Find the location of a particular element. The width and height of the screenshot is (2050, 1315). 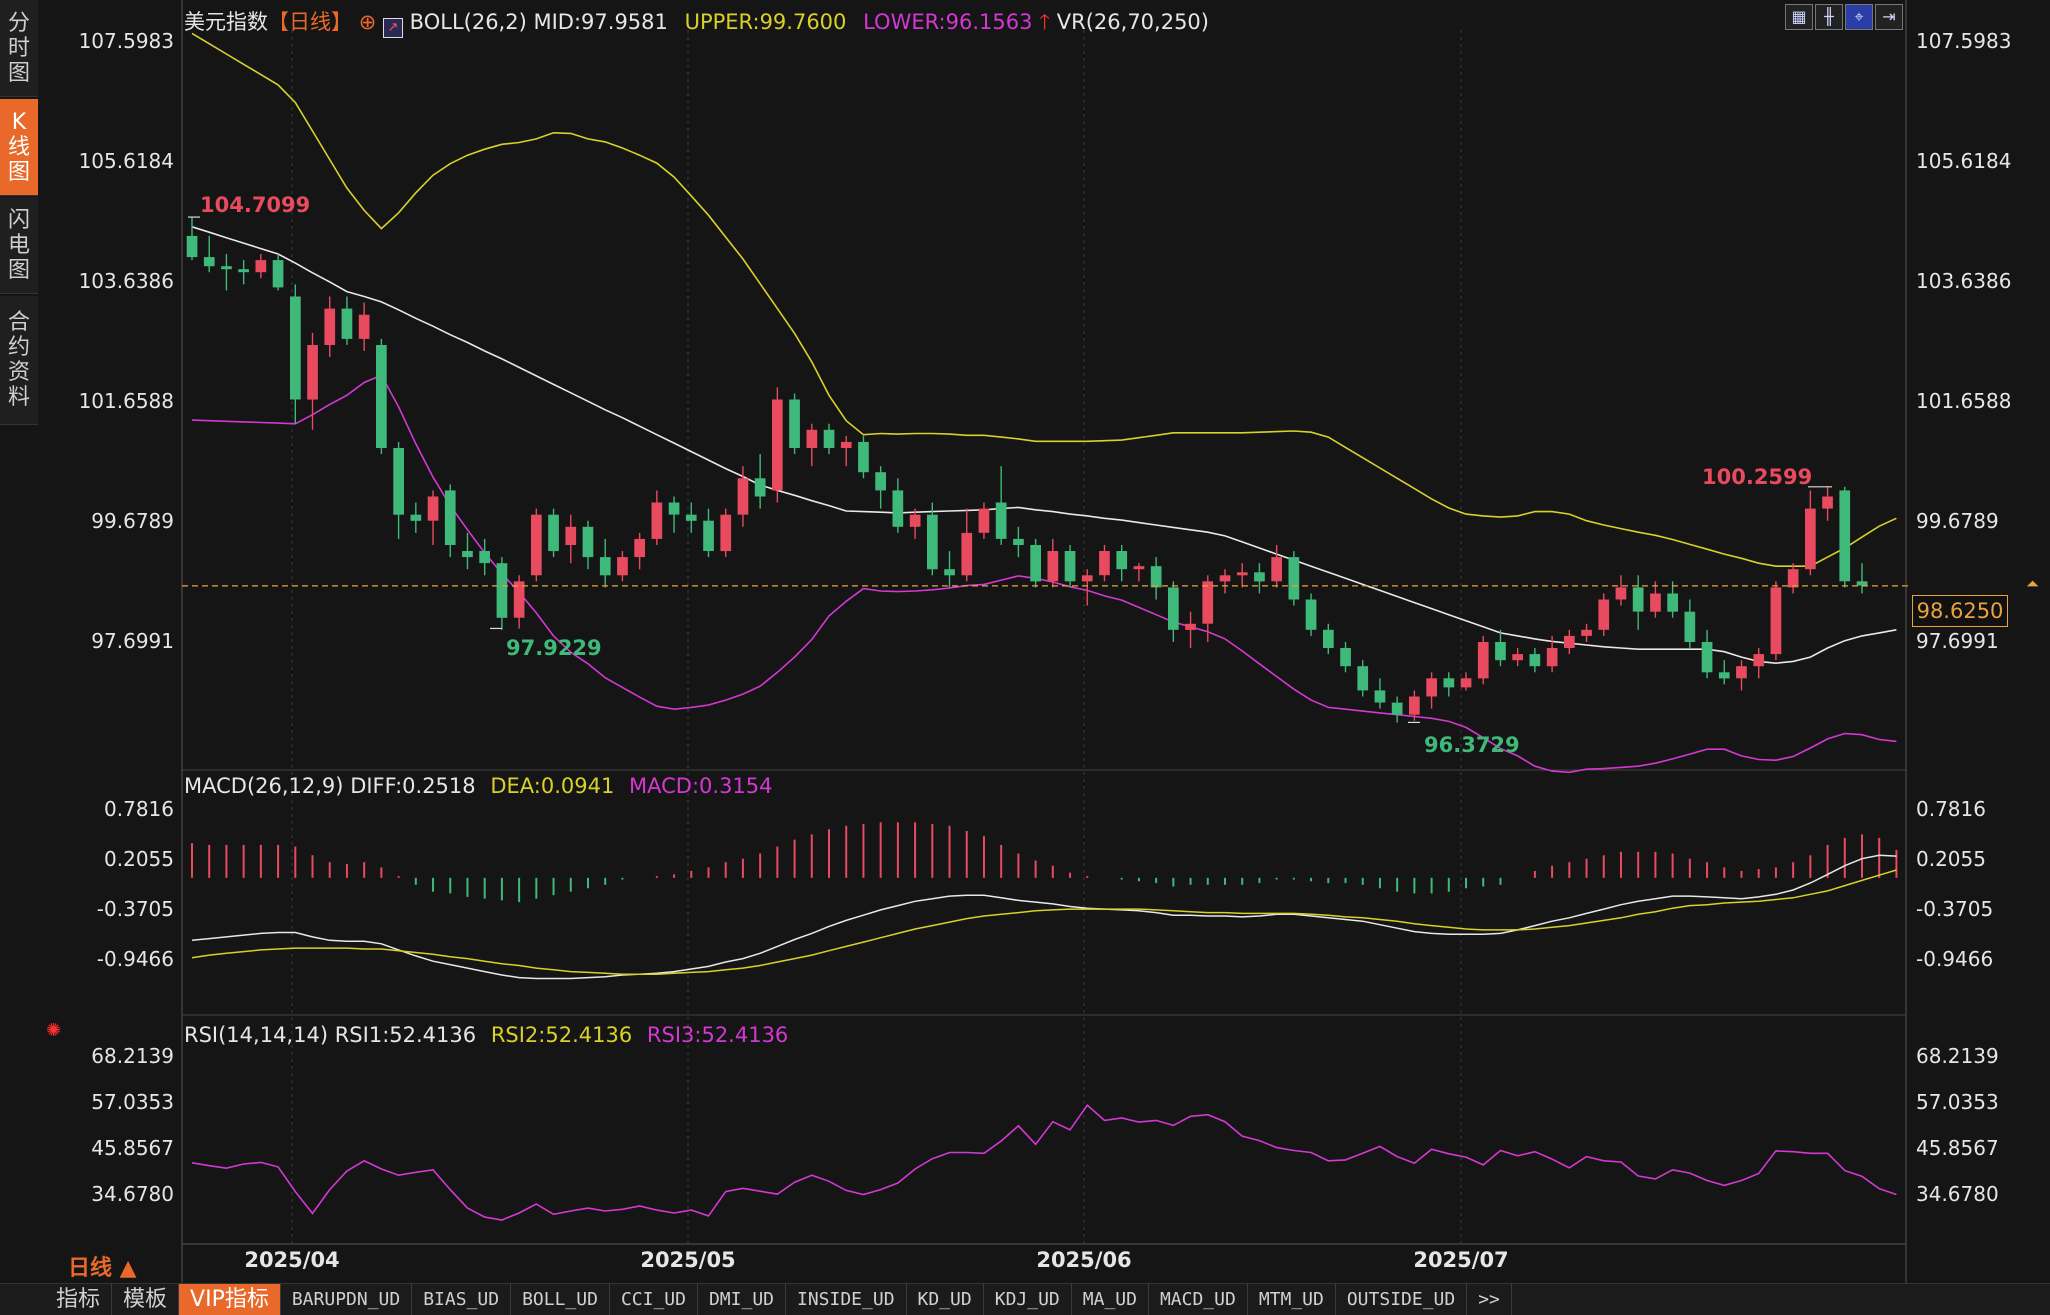

rsi-tick-left-2: 45.8567 is located at coordinates (132, 1148).